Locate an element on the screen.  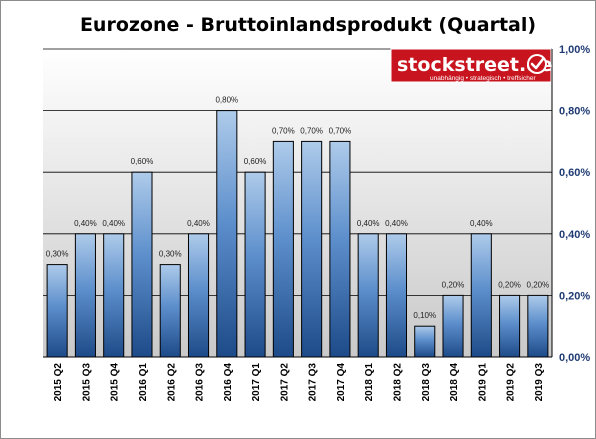
x-tick-label: 2015 Q4 is located at coordinates (115, 382).